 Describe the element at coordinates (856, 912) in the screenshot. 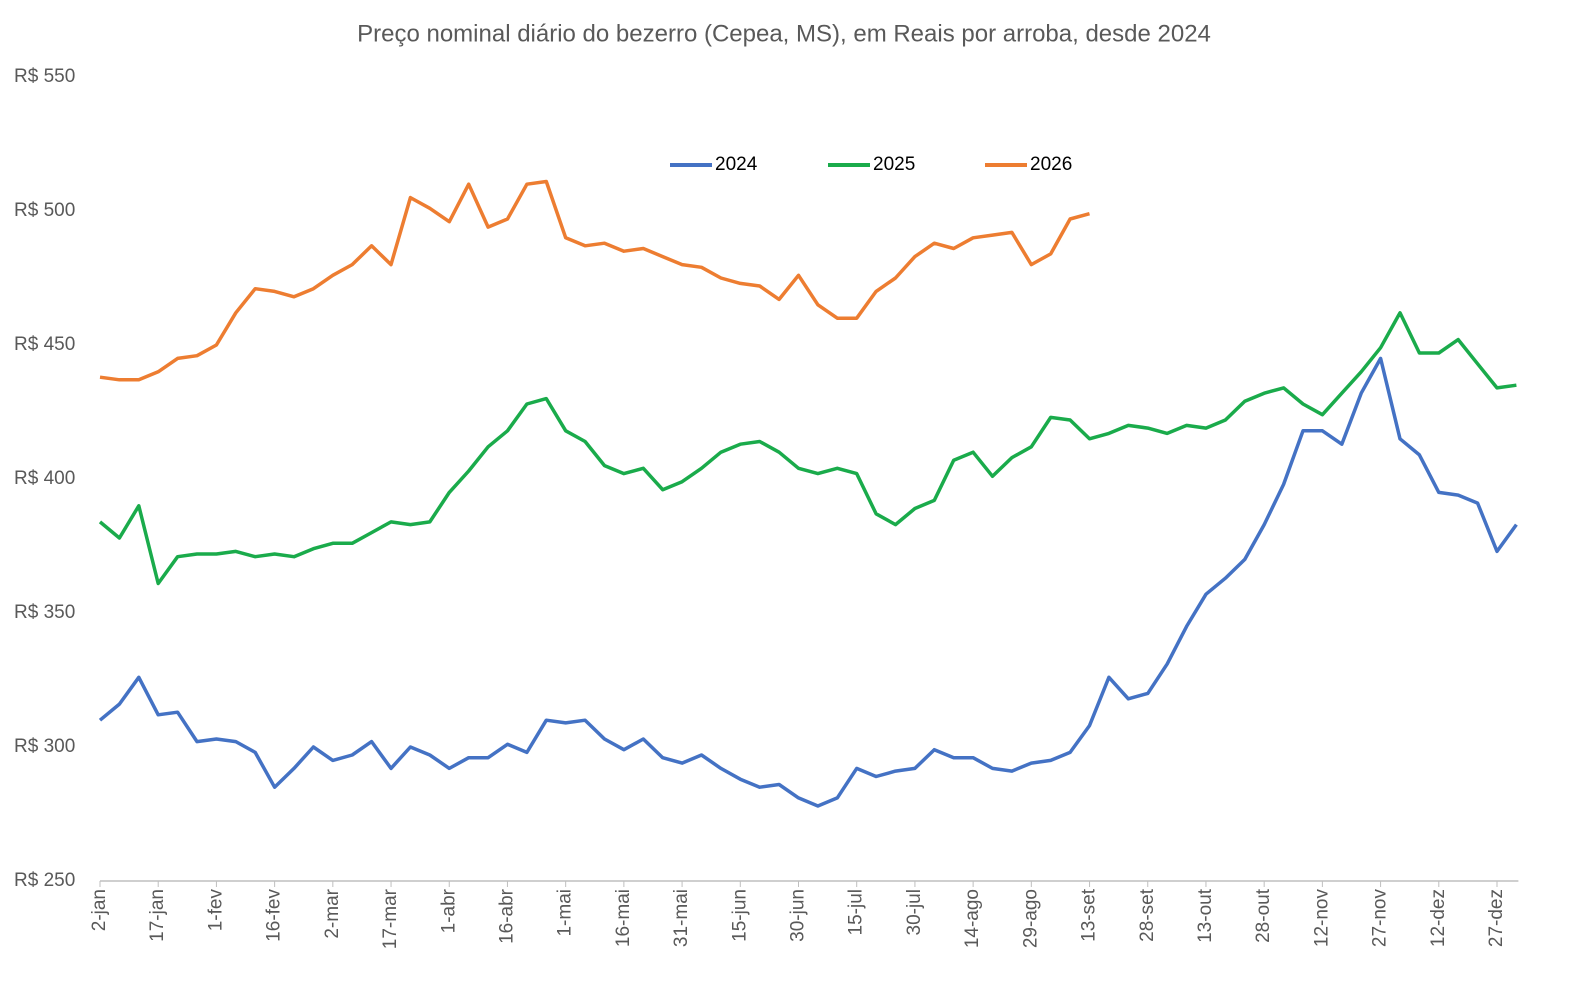

I see `x-tick-label: 15-jul` at that location.